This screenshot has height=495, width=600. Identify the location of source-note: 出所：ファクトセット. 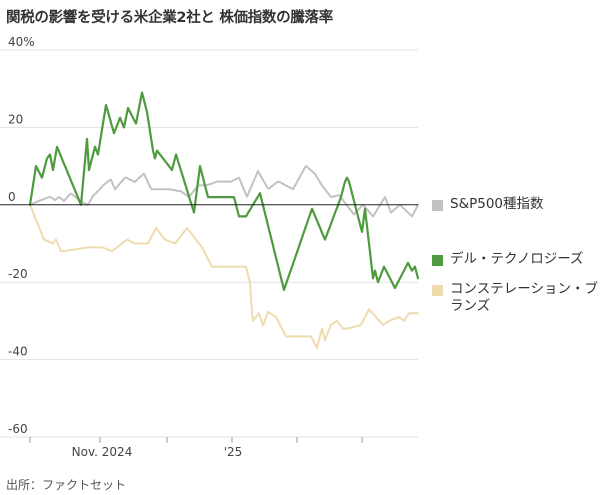
(66, 485).